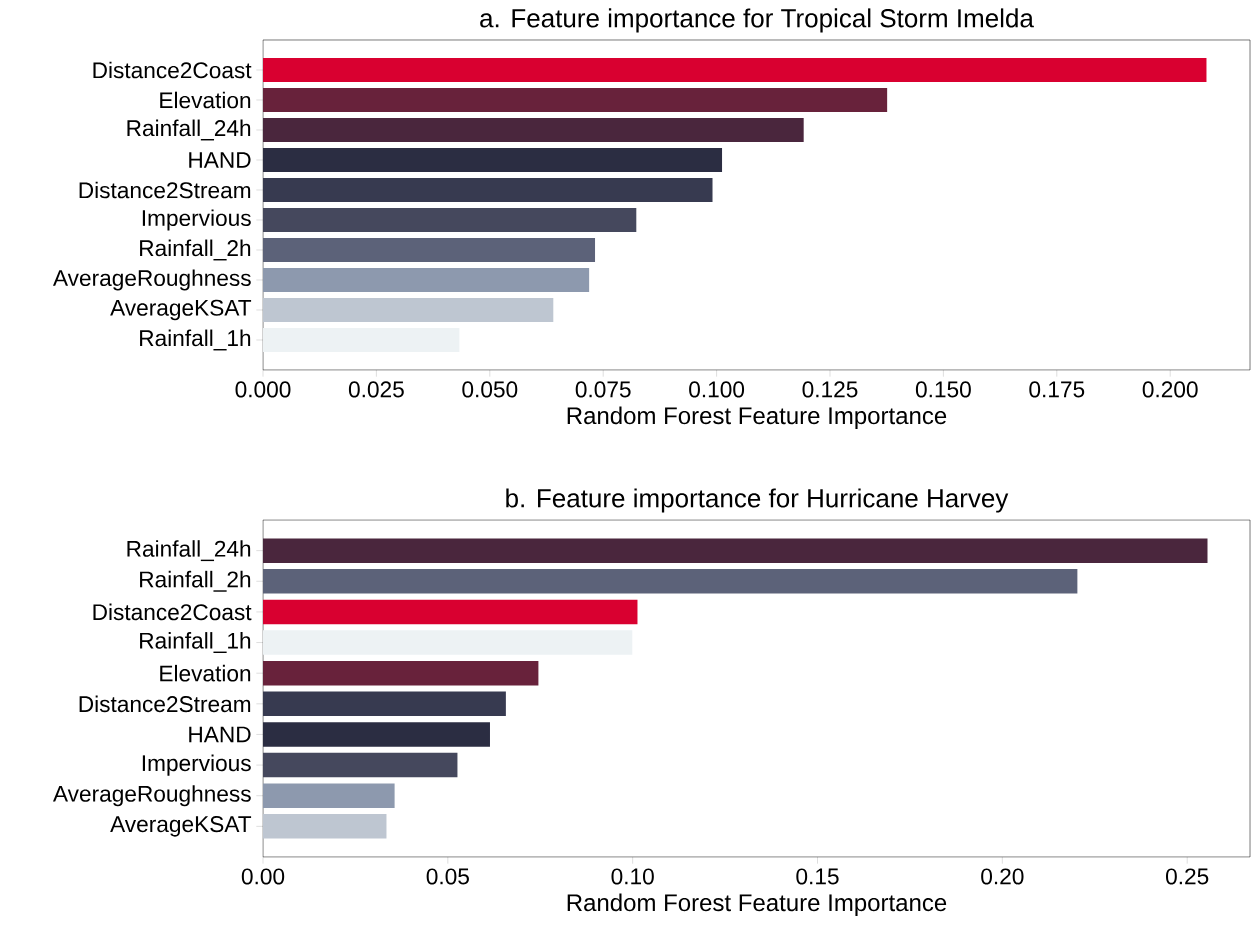 The width and height of the screenshot is (1251, 942). Describe the element at coordinates (717, 389) in the screenshot. I see `x-tick-label: 0.100` at that location.